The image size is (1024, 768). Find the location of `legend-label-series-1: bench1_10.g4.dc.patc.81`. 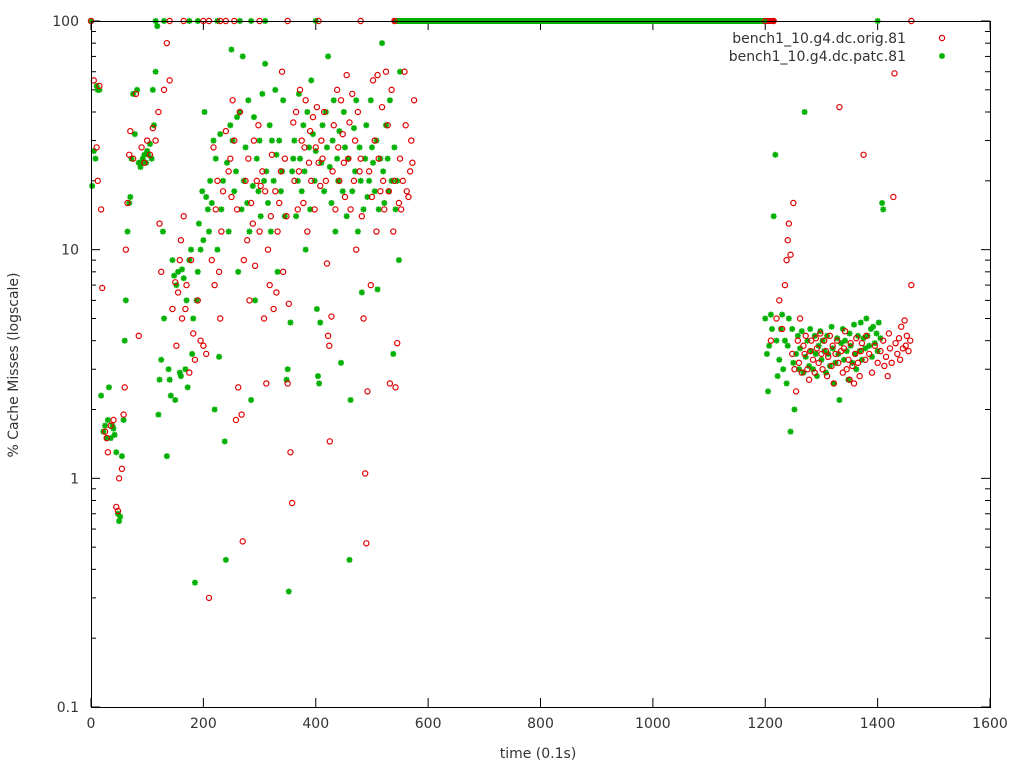

legend-label-series-1: bench1_10.g4.dc.patc.81 is located at coordinates (817, 57).